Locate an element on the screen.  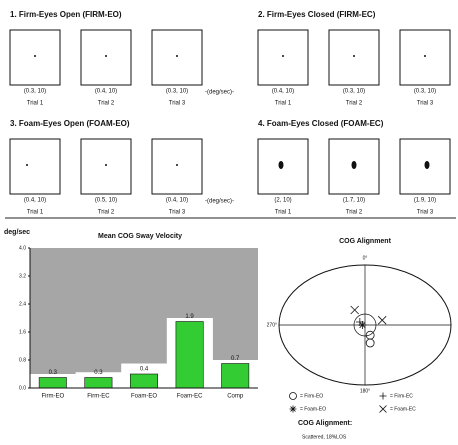
y-axis-label: deg/sec is located at coordinates (17, 232).